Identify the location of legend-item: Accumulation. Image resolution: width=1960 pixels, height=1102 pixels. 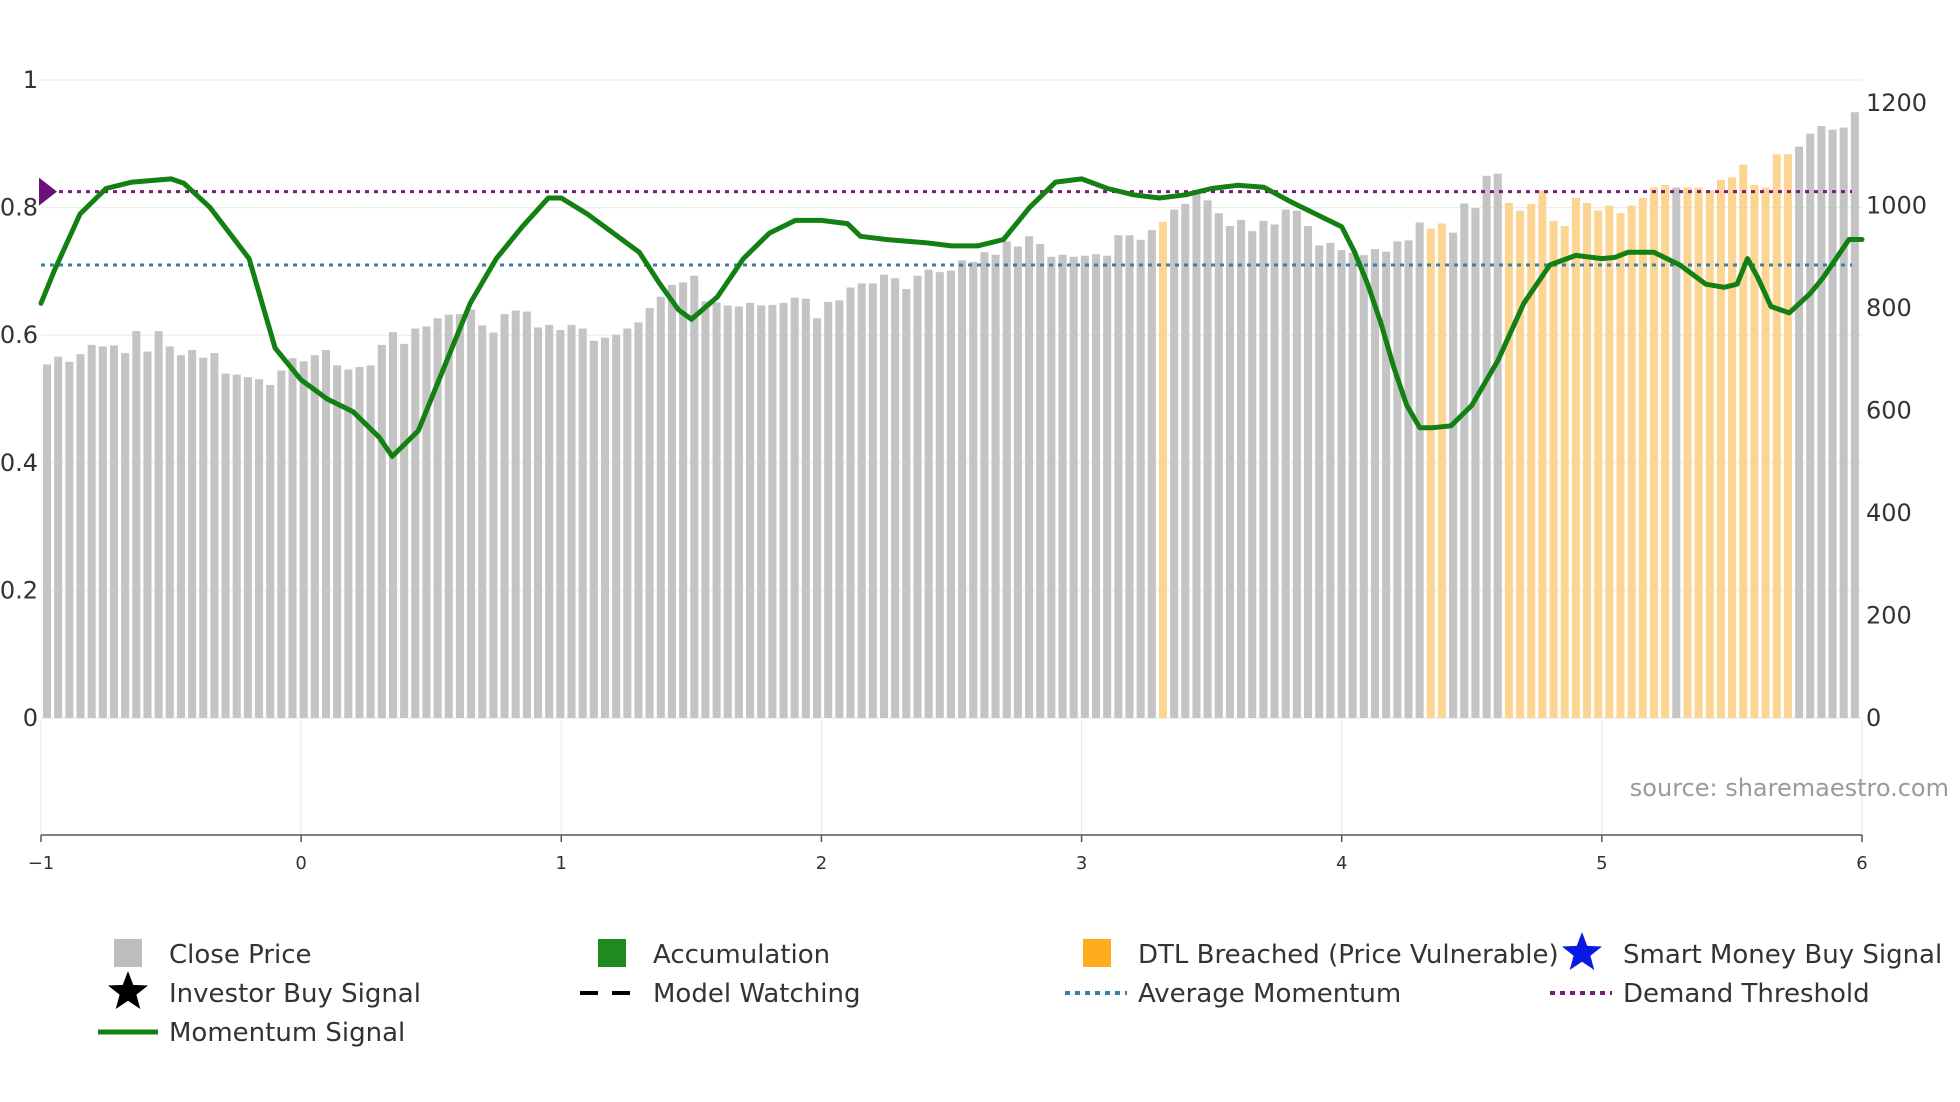
(714, 954).